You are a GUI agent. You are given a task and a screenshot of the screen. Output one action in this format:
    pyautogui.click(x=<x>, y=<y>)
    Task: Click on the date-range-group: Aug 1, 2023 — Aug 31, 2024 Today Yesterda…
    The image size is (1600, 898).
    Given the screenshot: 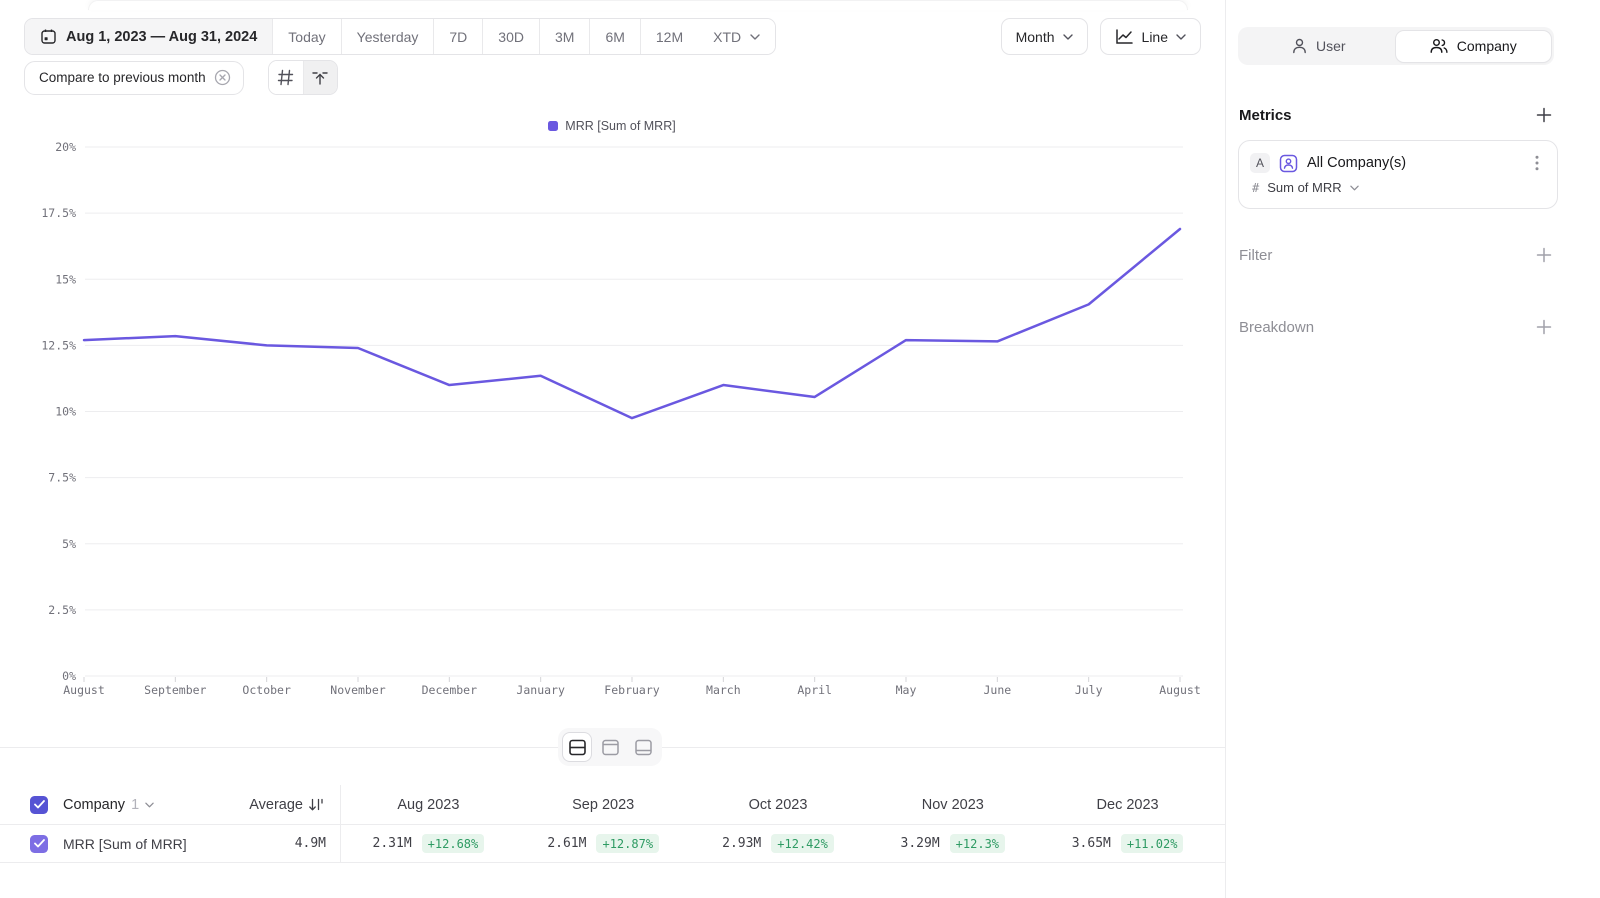 What is the action you would take?
    pyautogui.click(x=400, y=36)
    